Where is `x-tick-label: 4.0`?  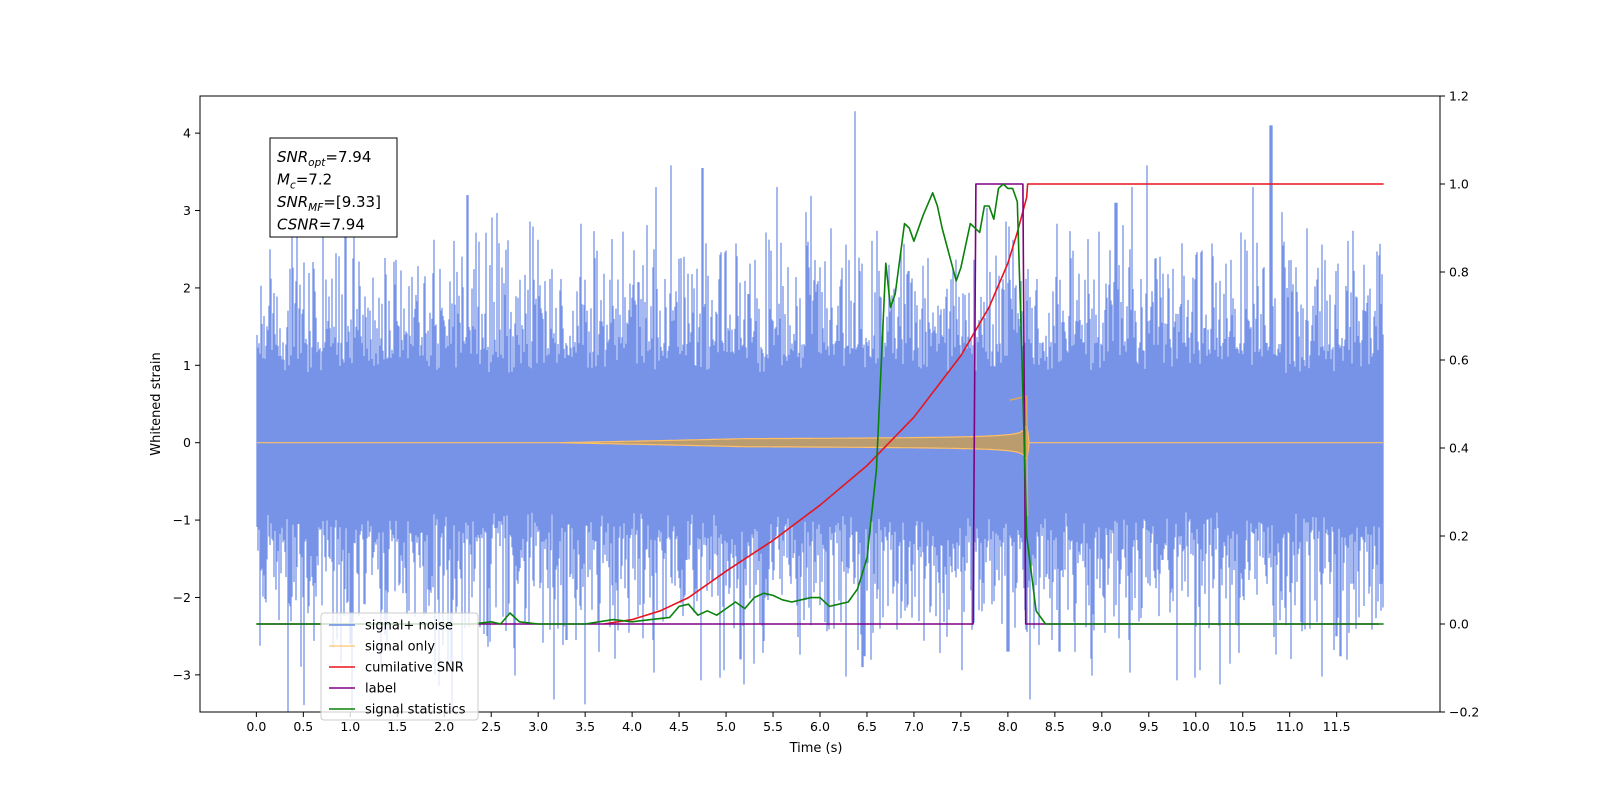 x-tick-label: 4.0 is located at coordinates (632, 726).